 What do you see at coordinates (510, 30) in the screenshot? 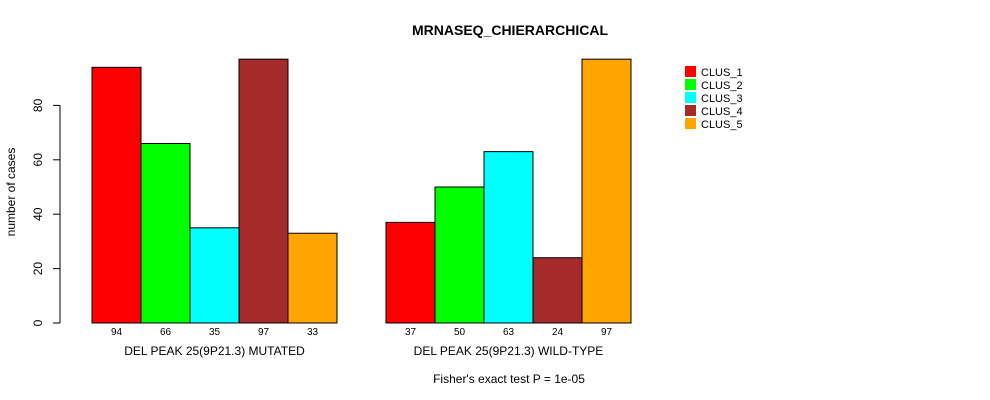
I see `chart-title: MRNASEQ_CHIERARCHICAL` at bounding box center [510, 30].